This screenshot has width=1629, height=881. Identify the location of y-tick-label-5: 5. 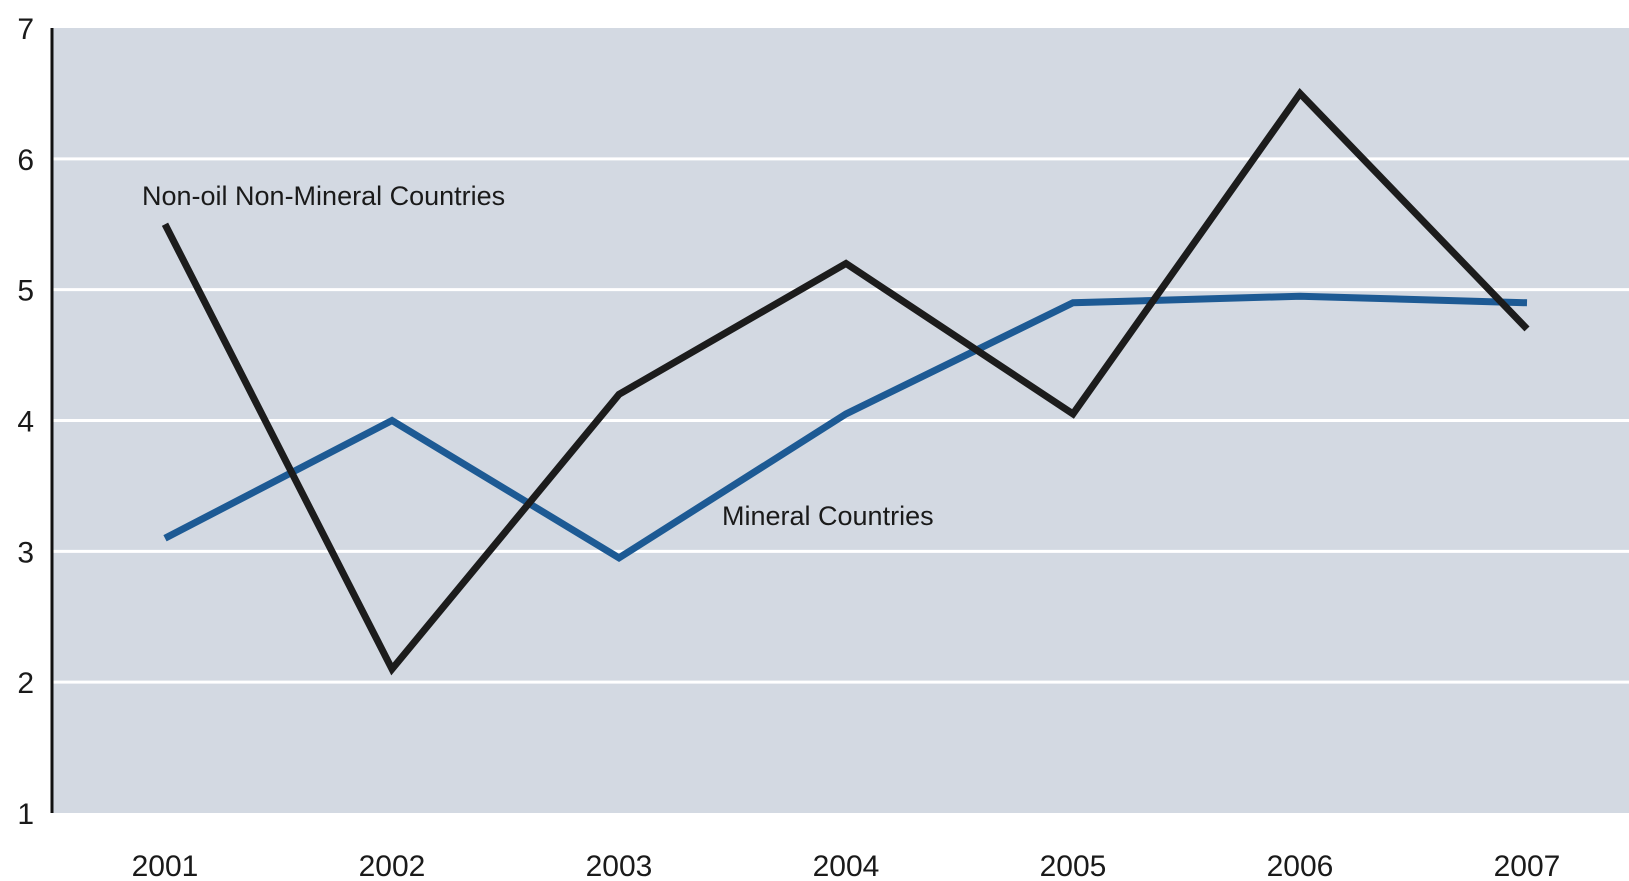
(25, 291).